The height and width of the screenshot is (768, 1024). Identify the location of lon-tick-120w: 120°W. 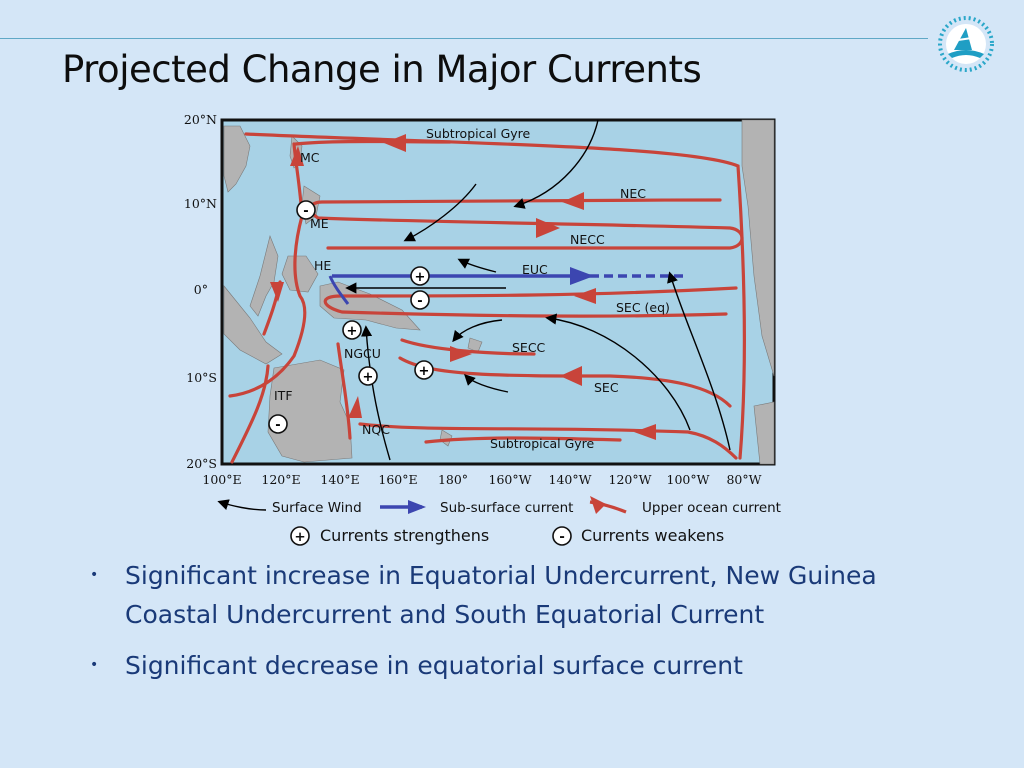
(630, 479).